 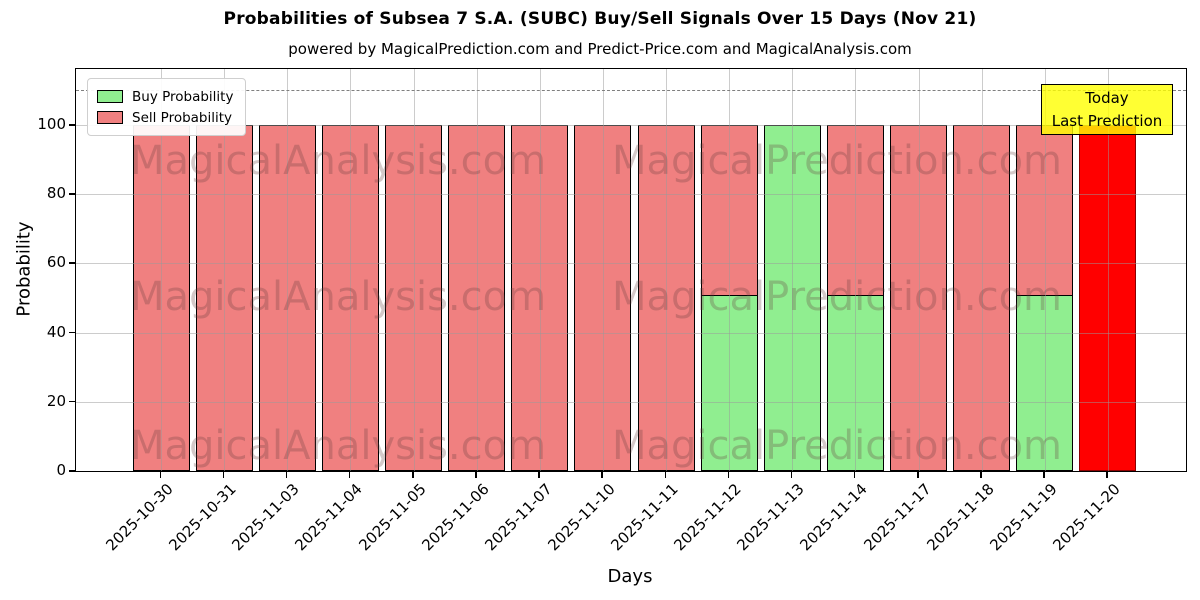 I want to click on annotation-line-1: Today, so click(x=1107, y=98).